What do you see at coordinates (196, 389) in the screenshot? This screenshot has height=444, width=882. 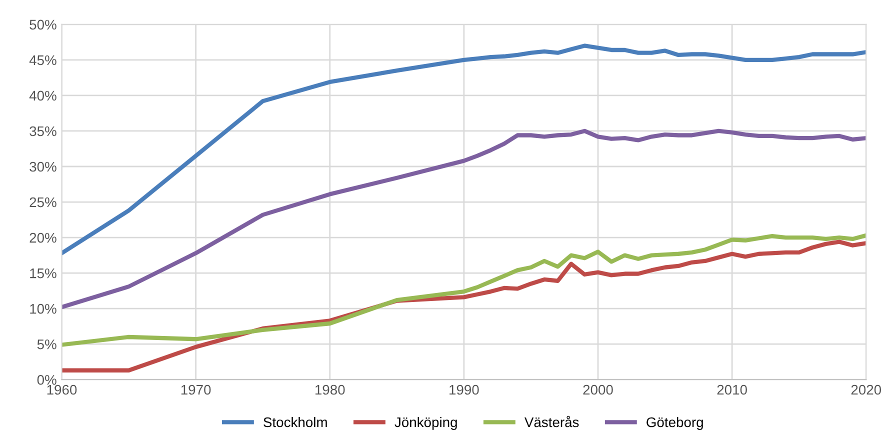 I see `x-tick-label: 1970` at bounding box center [196, 389].